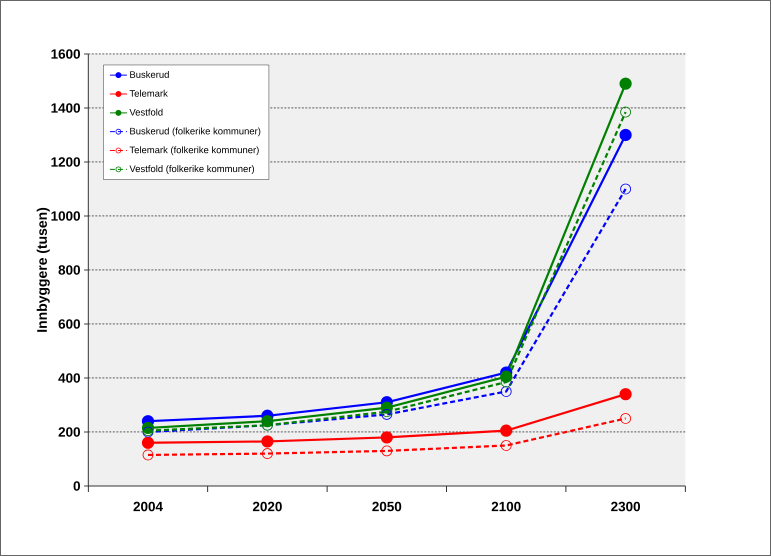 This screenshot has height=556, width=771. I want to click on y-axis-title: Innbyggere (tusen), so click(43, 270).